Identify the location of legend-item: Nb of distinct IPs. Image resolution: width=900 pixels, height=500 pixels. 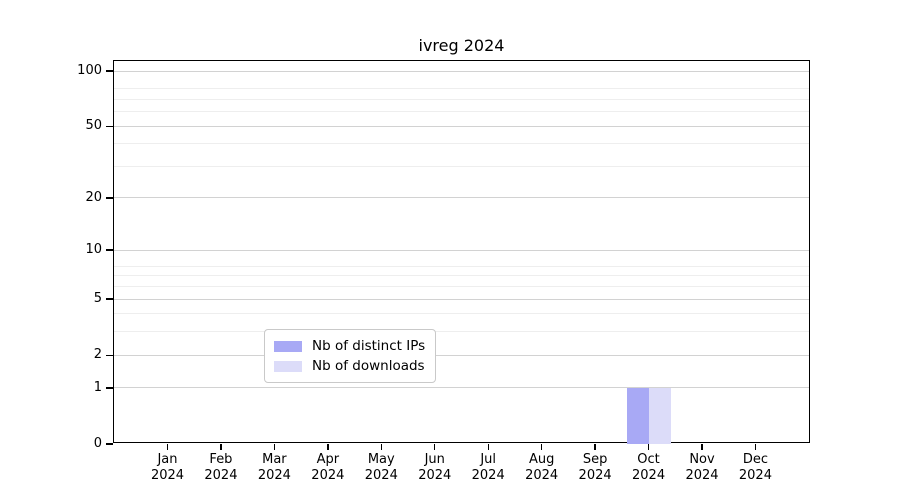
(349, 346).